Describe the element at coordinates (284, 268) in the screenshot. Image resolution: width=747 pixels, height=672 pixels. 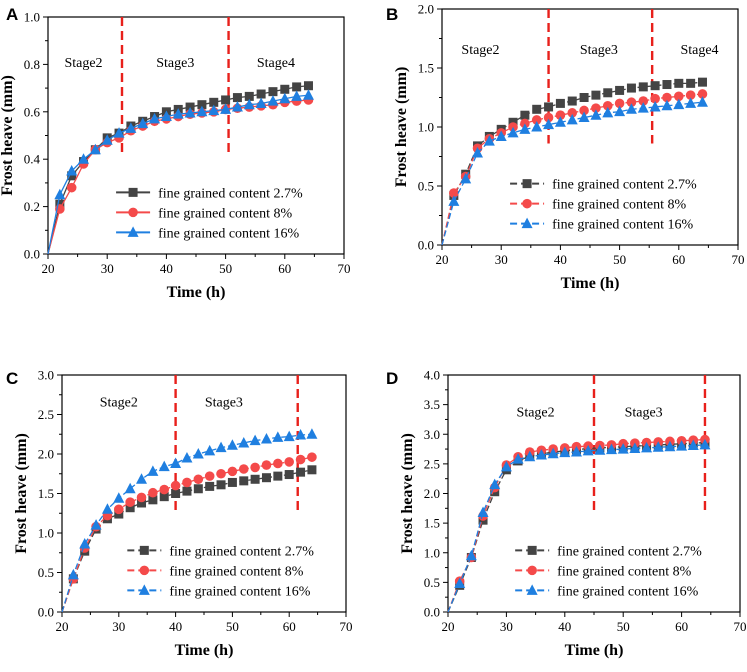
I see `panel-a-x-tick-label: 60` at that location.